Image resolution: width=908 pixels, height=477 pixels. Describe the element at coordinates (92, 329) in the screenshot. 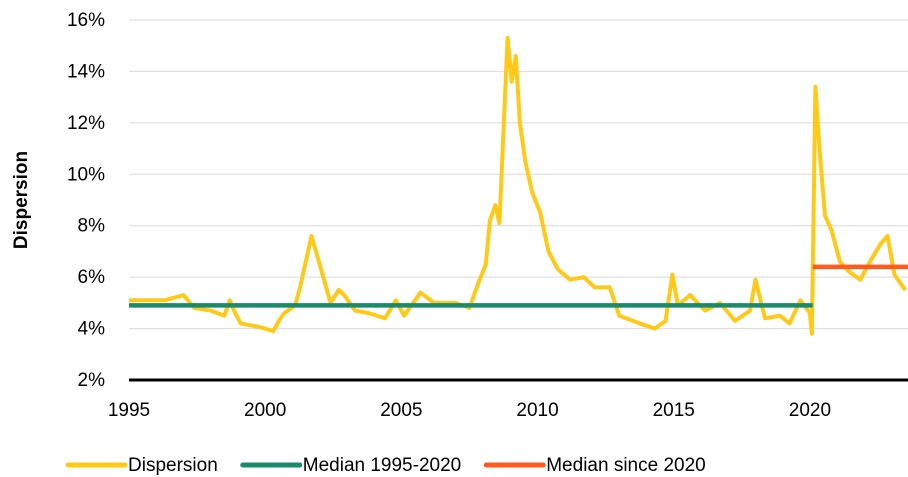

I see `y-tick-label: 4%` at that location.